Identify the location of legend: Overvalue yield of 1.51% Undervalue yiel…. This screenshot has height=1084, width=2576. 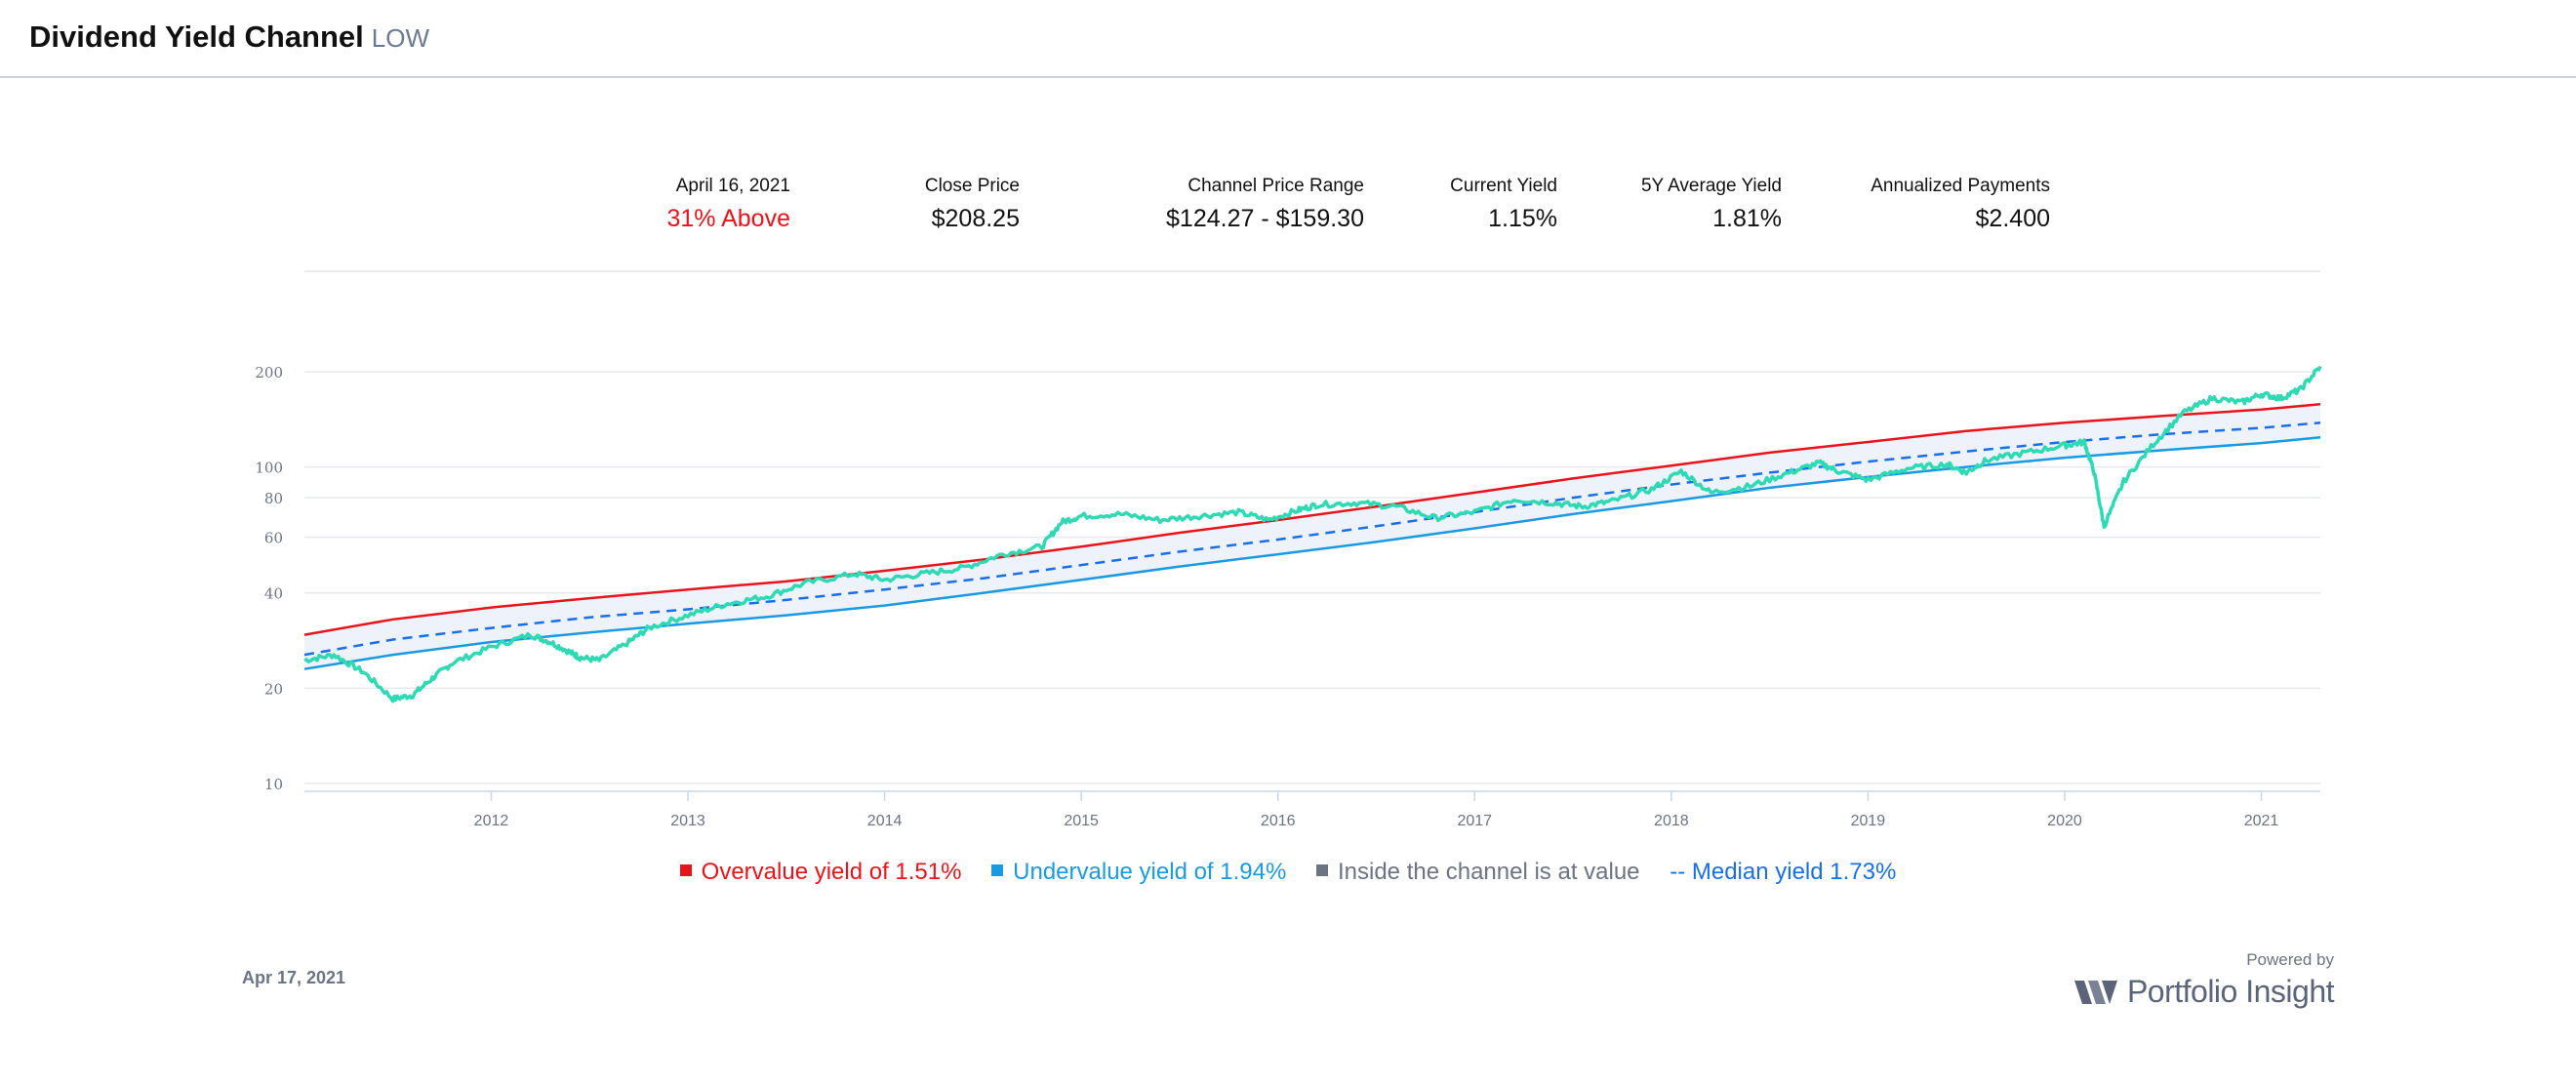
(1288, 872).